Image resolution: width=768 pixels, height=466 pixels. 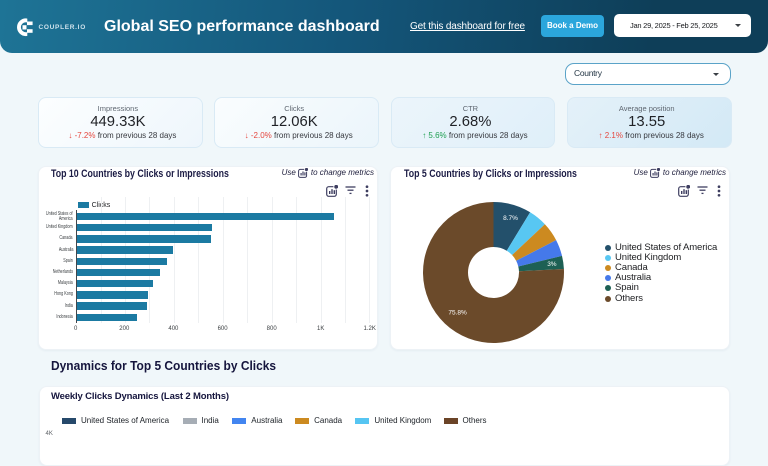 I want to click on svg-text: 75.8%, so click(x=457, y=312).